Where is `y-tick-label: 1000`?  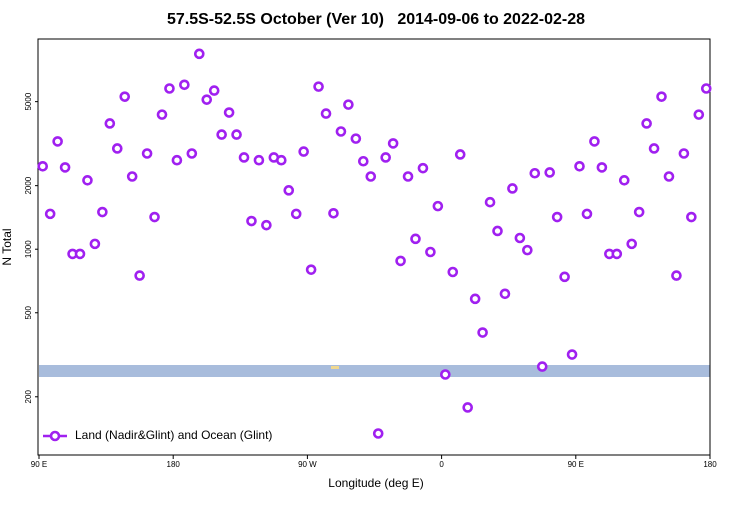 y-tick-label: 1000 is located at coordinates (28, 249).